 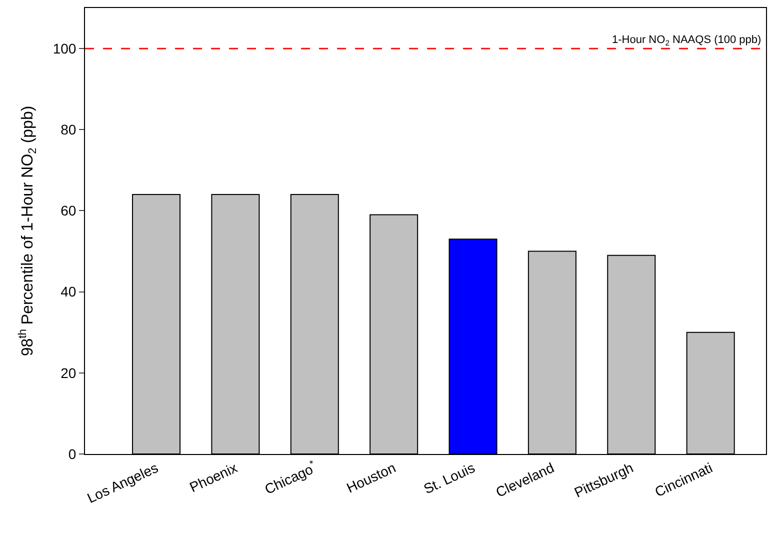 What do you see at coordinates (68, 292) in the screenshot?
I see `y-tick-label: 40` at bounding box center [68, 292].